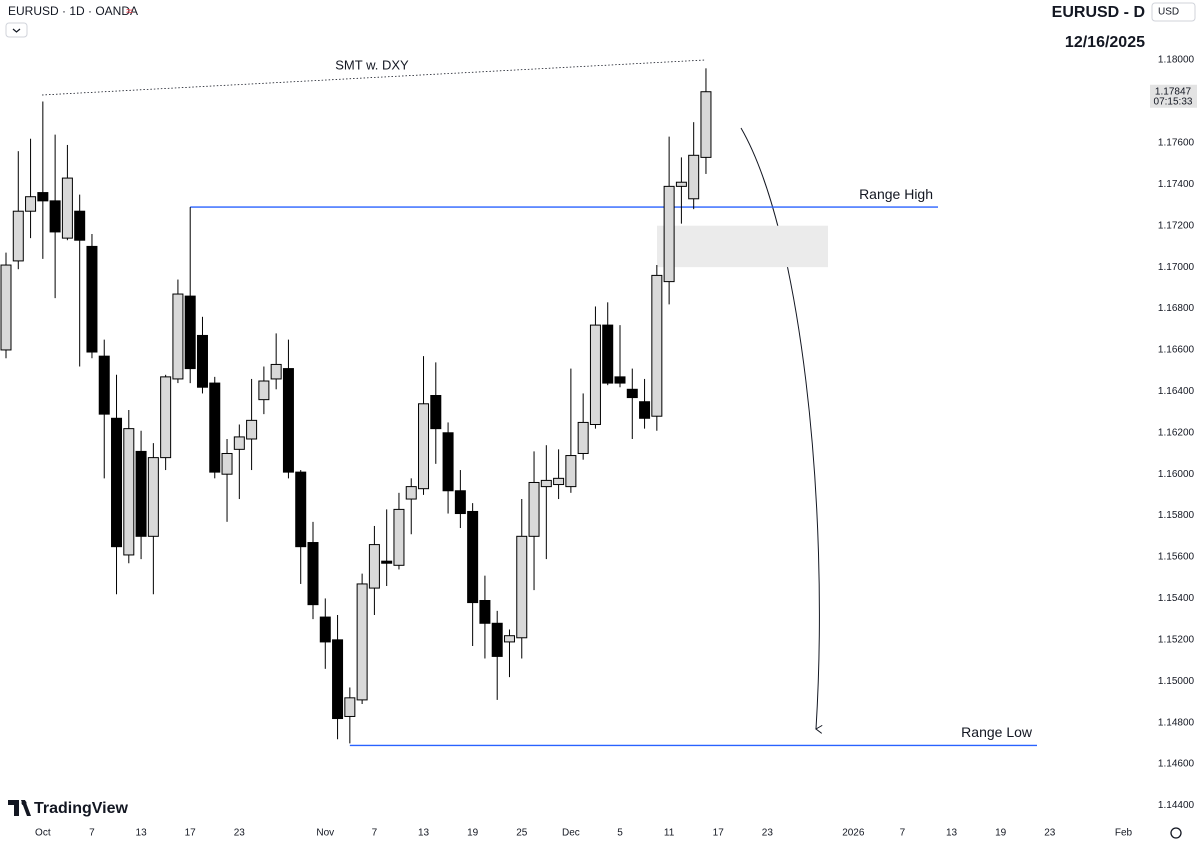 This screenshot has width=1200, height=844. Describe the element at coordinates (1176, 391) in the screenshot. I see `y-tick-label: 1.16400` at that location.